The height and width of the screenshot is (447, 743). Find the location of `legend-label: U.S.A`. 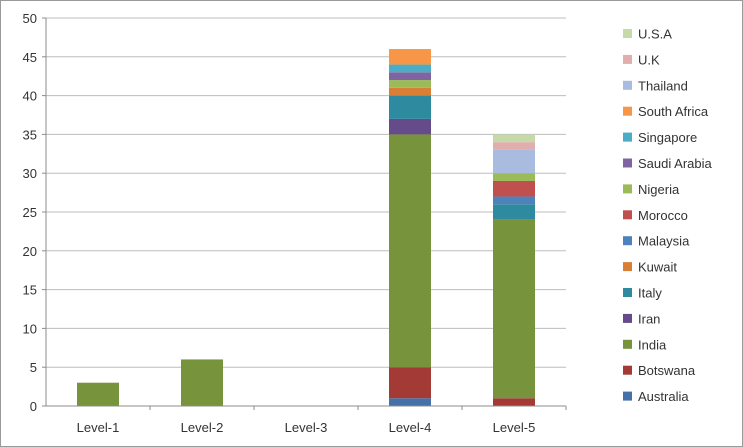

legend-label: U.S.A is located at coordinates (655, 34).